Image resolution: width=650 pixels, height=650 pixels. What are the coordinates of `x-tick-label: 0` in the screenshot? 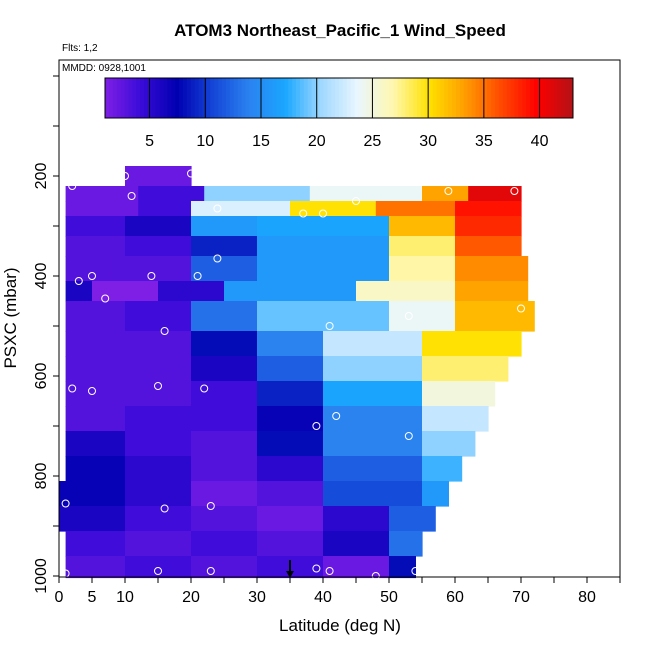 It's located at (59, 597).